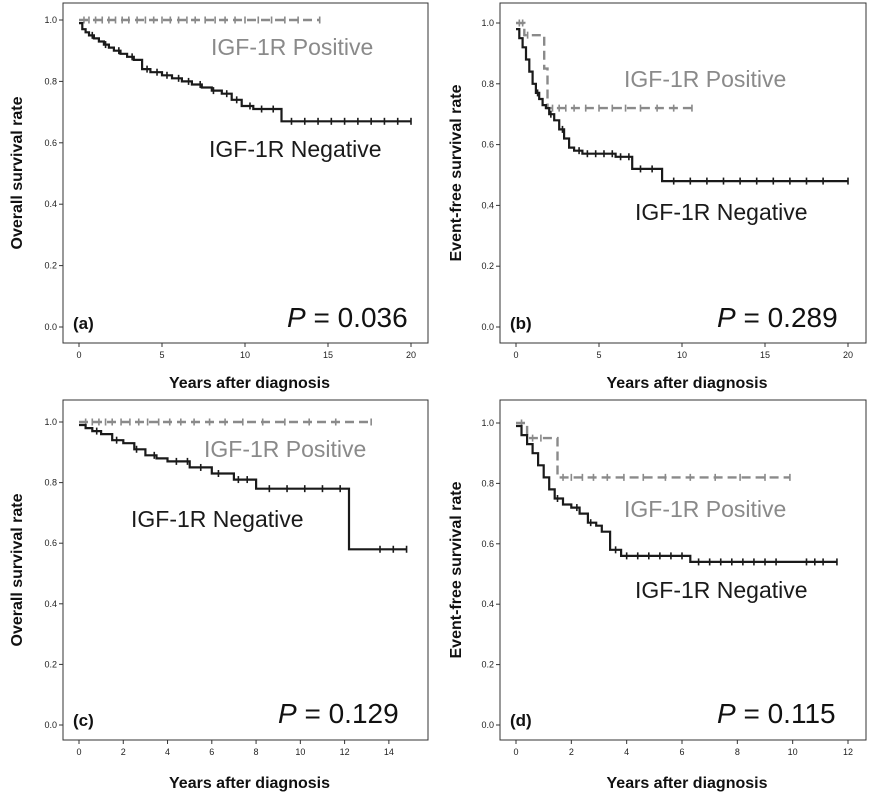 The image size is (869, 794). What do you see at coordinates (83, 323) in the screenshot?
I see `panel-label: (a)` at bounding box center [83, 323].